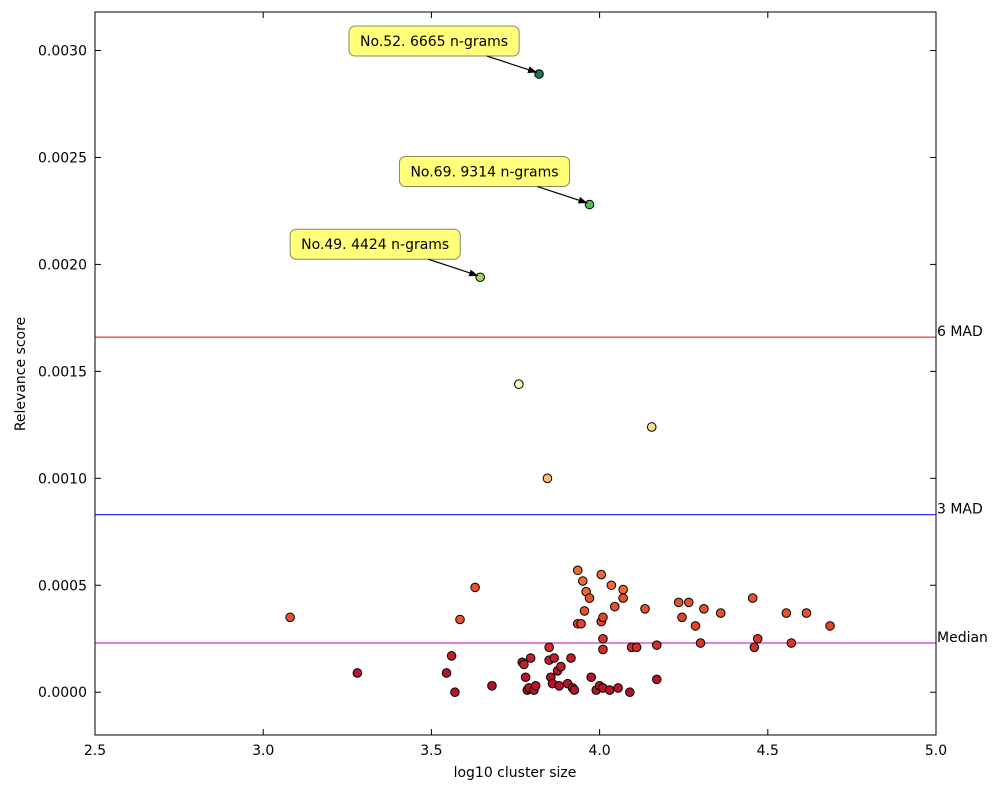  I want to click on y-tick-label: 0.0000, so click(62, 693).